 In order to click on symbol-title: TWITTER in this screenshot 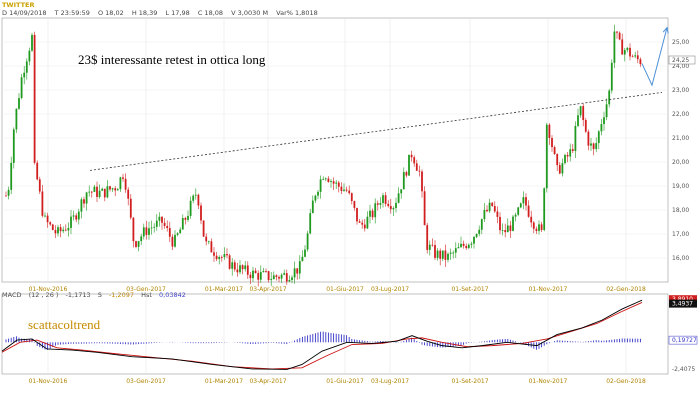, I will do `click(18, 5)`.